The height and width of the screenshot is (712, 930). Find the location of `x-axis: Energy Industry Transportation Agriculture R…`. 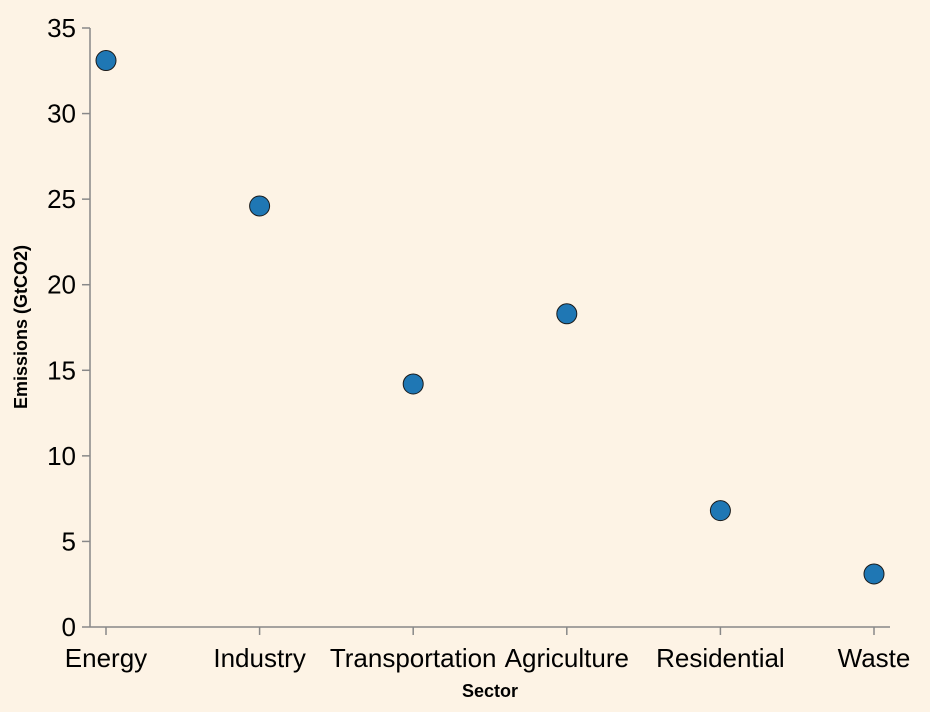

x-axis: Energy Industry Transportation Agriculture R… is located at coordinates (488, 649).